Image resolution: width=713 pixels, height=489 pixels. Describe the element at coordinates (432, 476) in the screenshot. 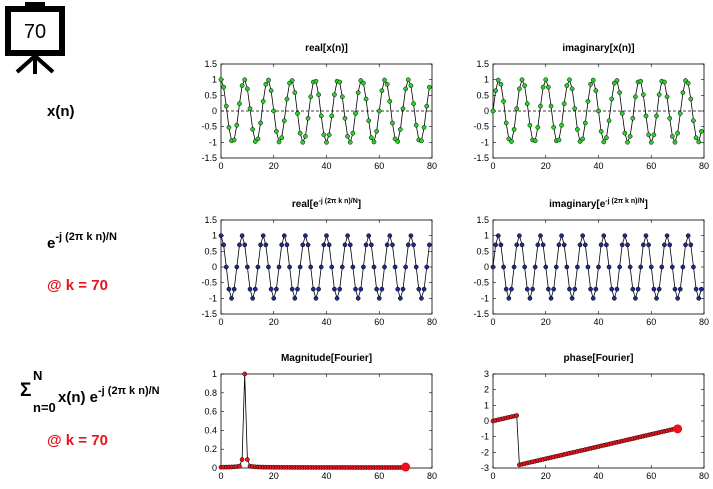

I see `x-tick-label: 80` at that location.